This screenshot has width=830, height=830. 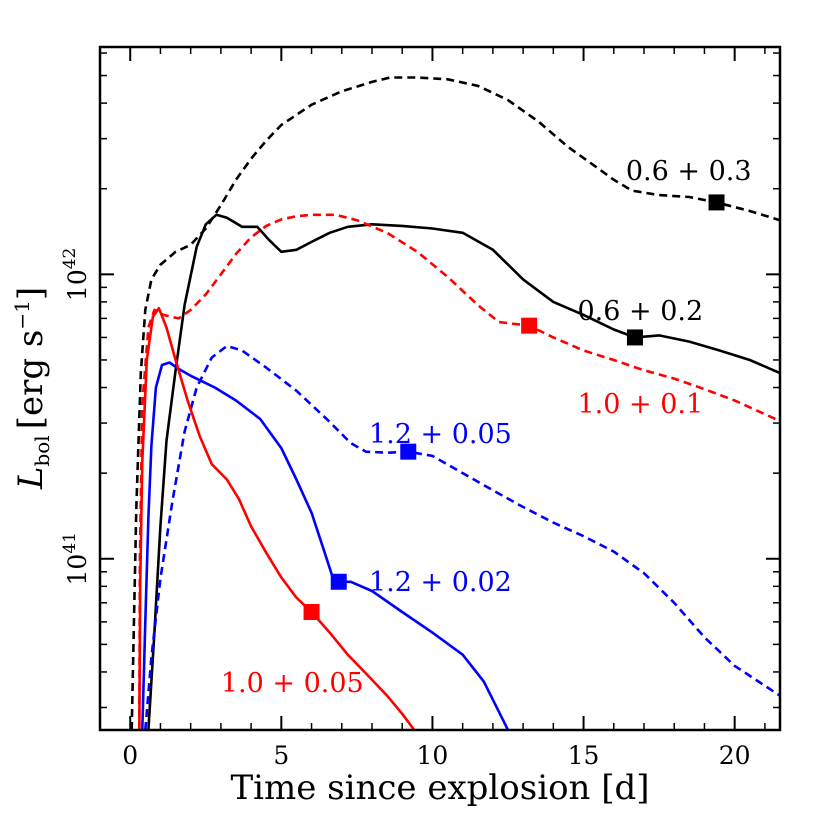 What do you see at coordinates (130, 755) in the screenshot?
I see `x-tick-label: 0` at bounding box center [130, 755].